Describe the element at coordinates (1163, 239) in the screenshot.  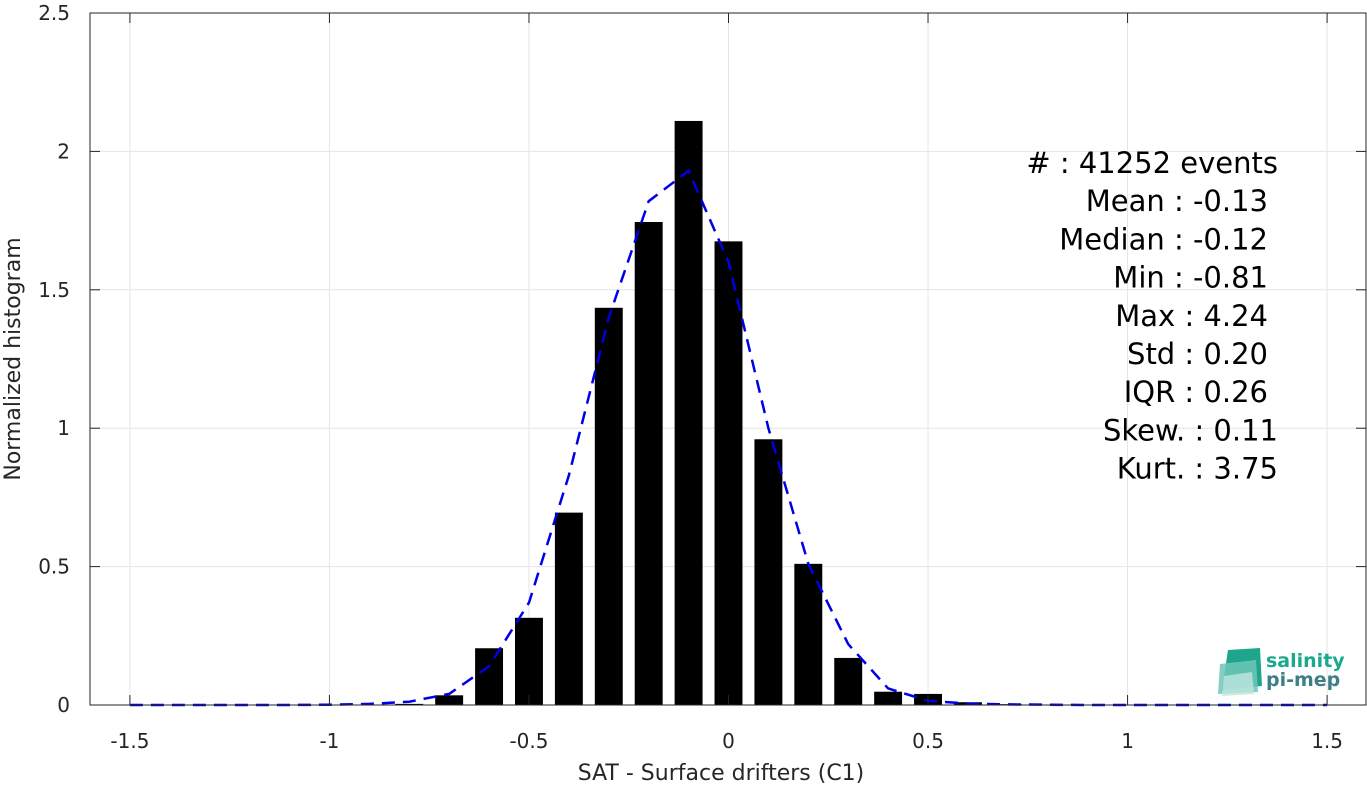
I see `stat-line: Median : -0.12` at that location.